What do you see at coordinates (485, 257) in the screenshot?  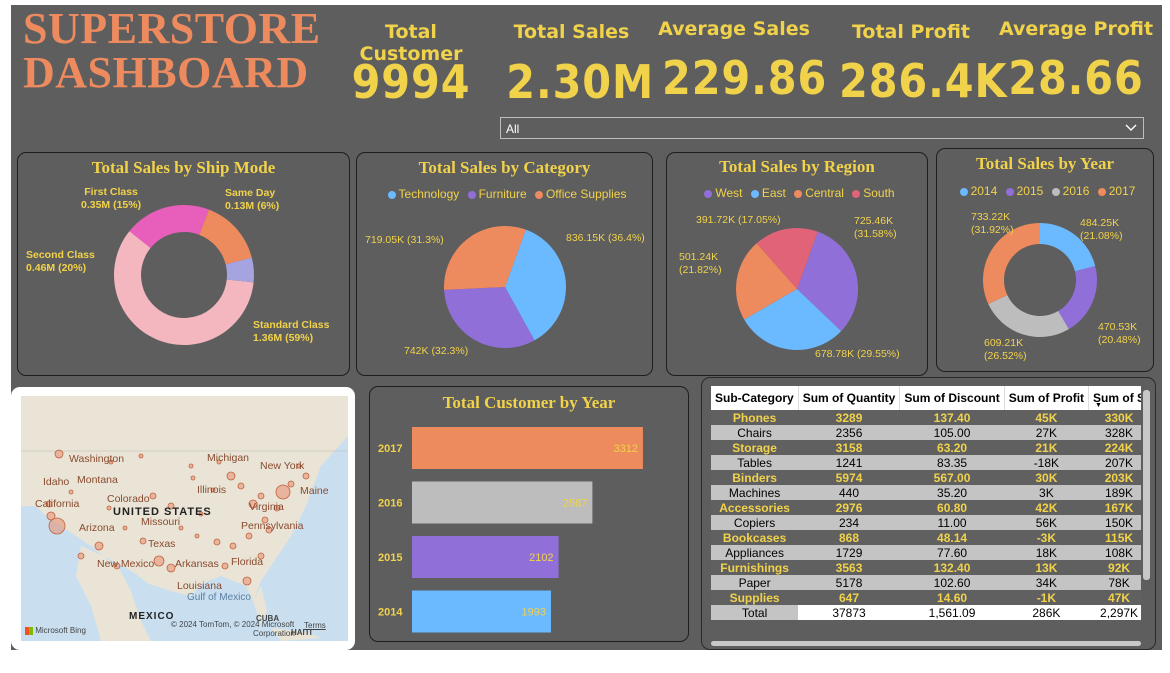 I see `slice-office-supplies` at bounding box center [485, 257].